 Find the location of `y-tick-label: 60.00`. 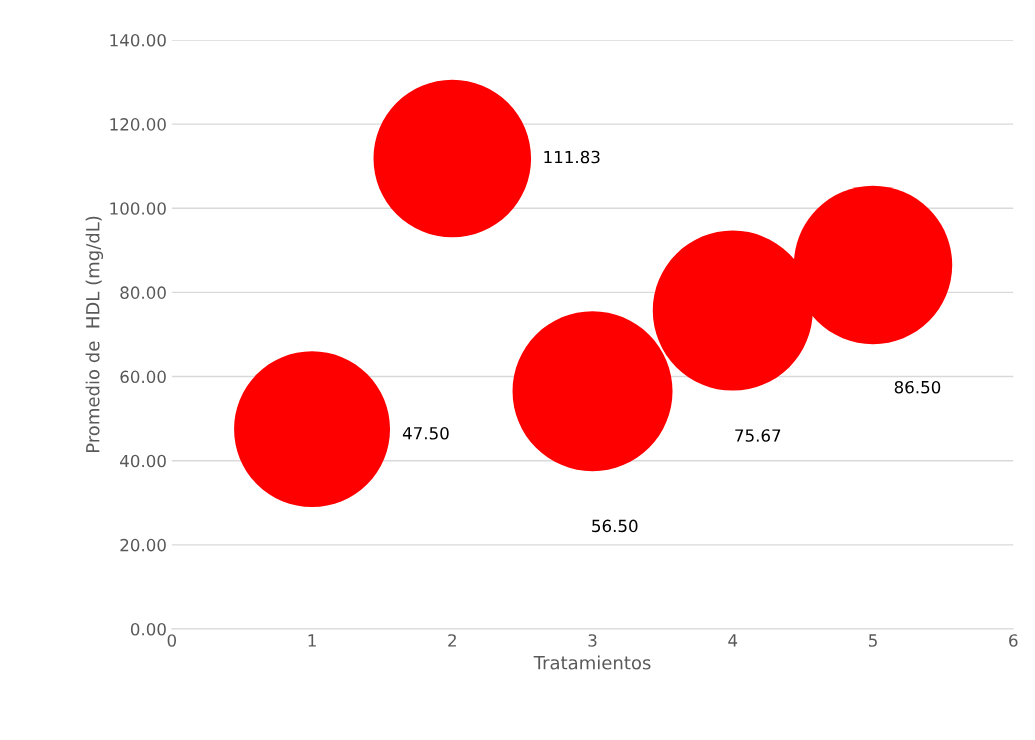

y-tick-label: 60.00 is located at coordinates (143, 377).